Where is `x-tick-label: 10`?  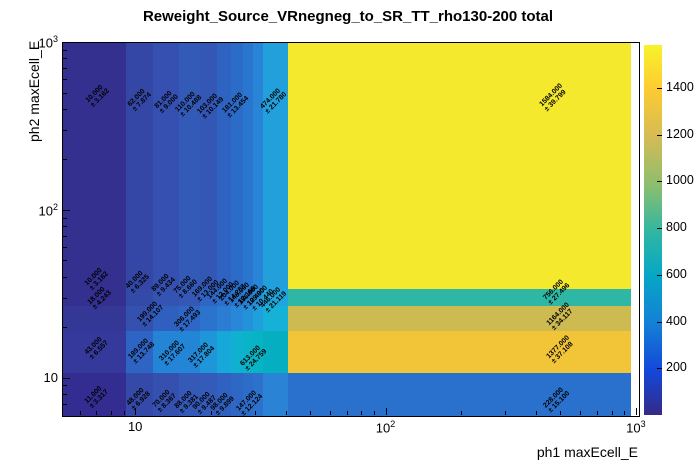
x-tick-label: 10 is located at coordinates (135, 426).